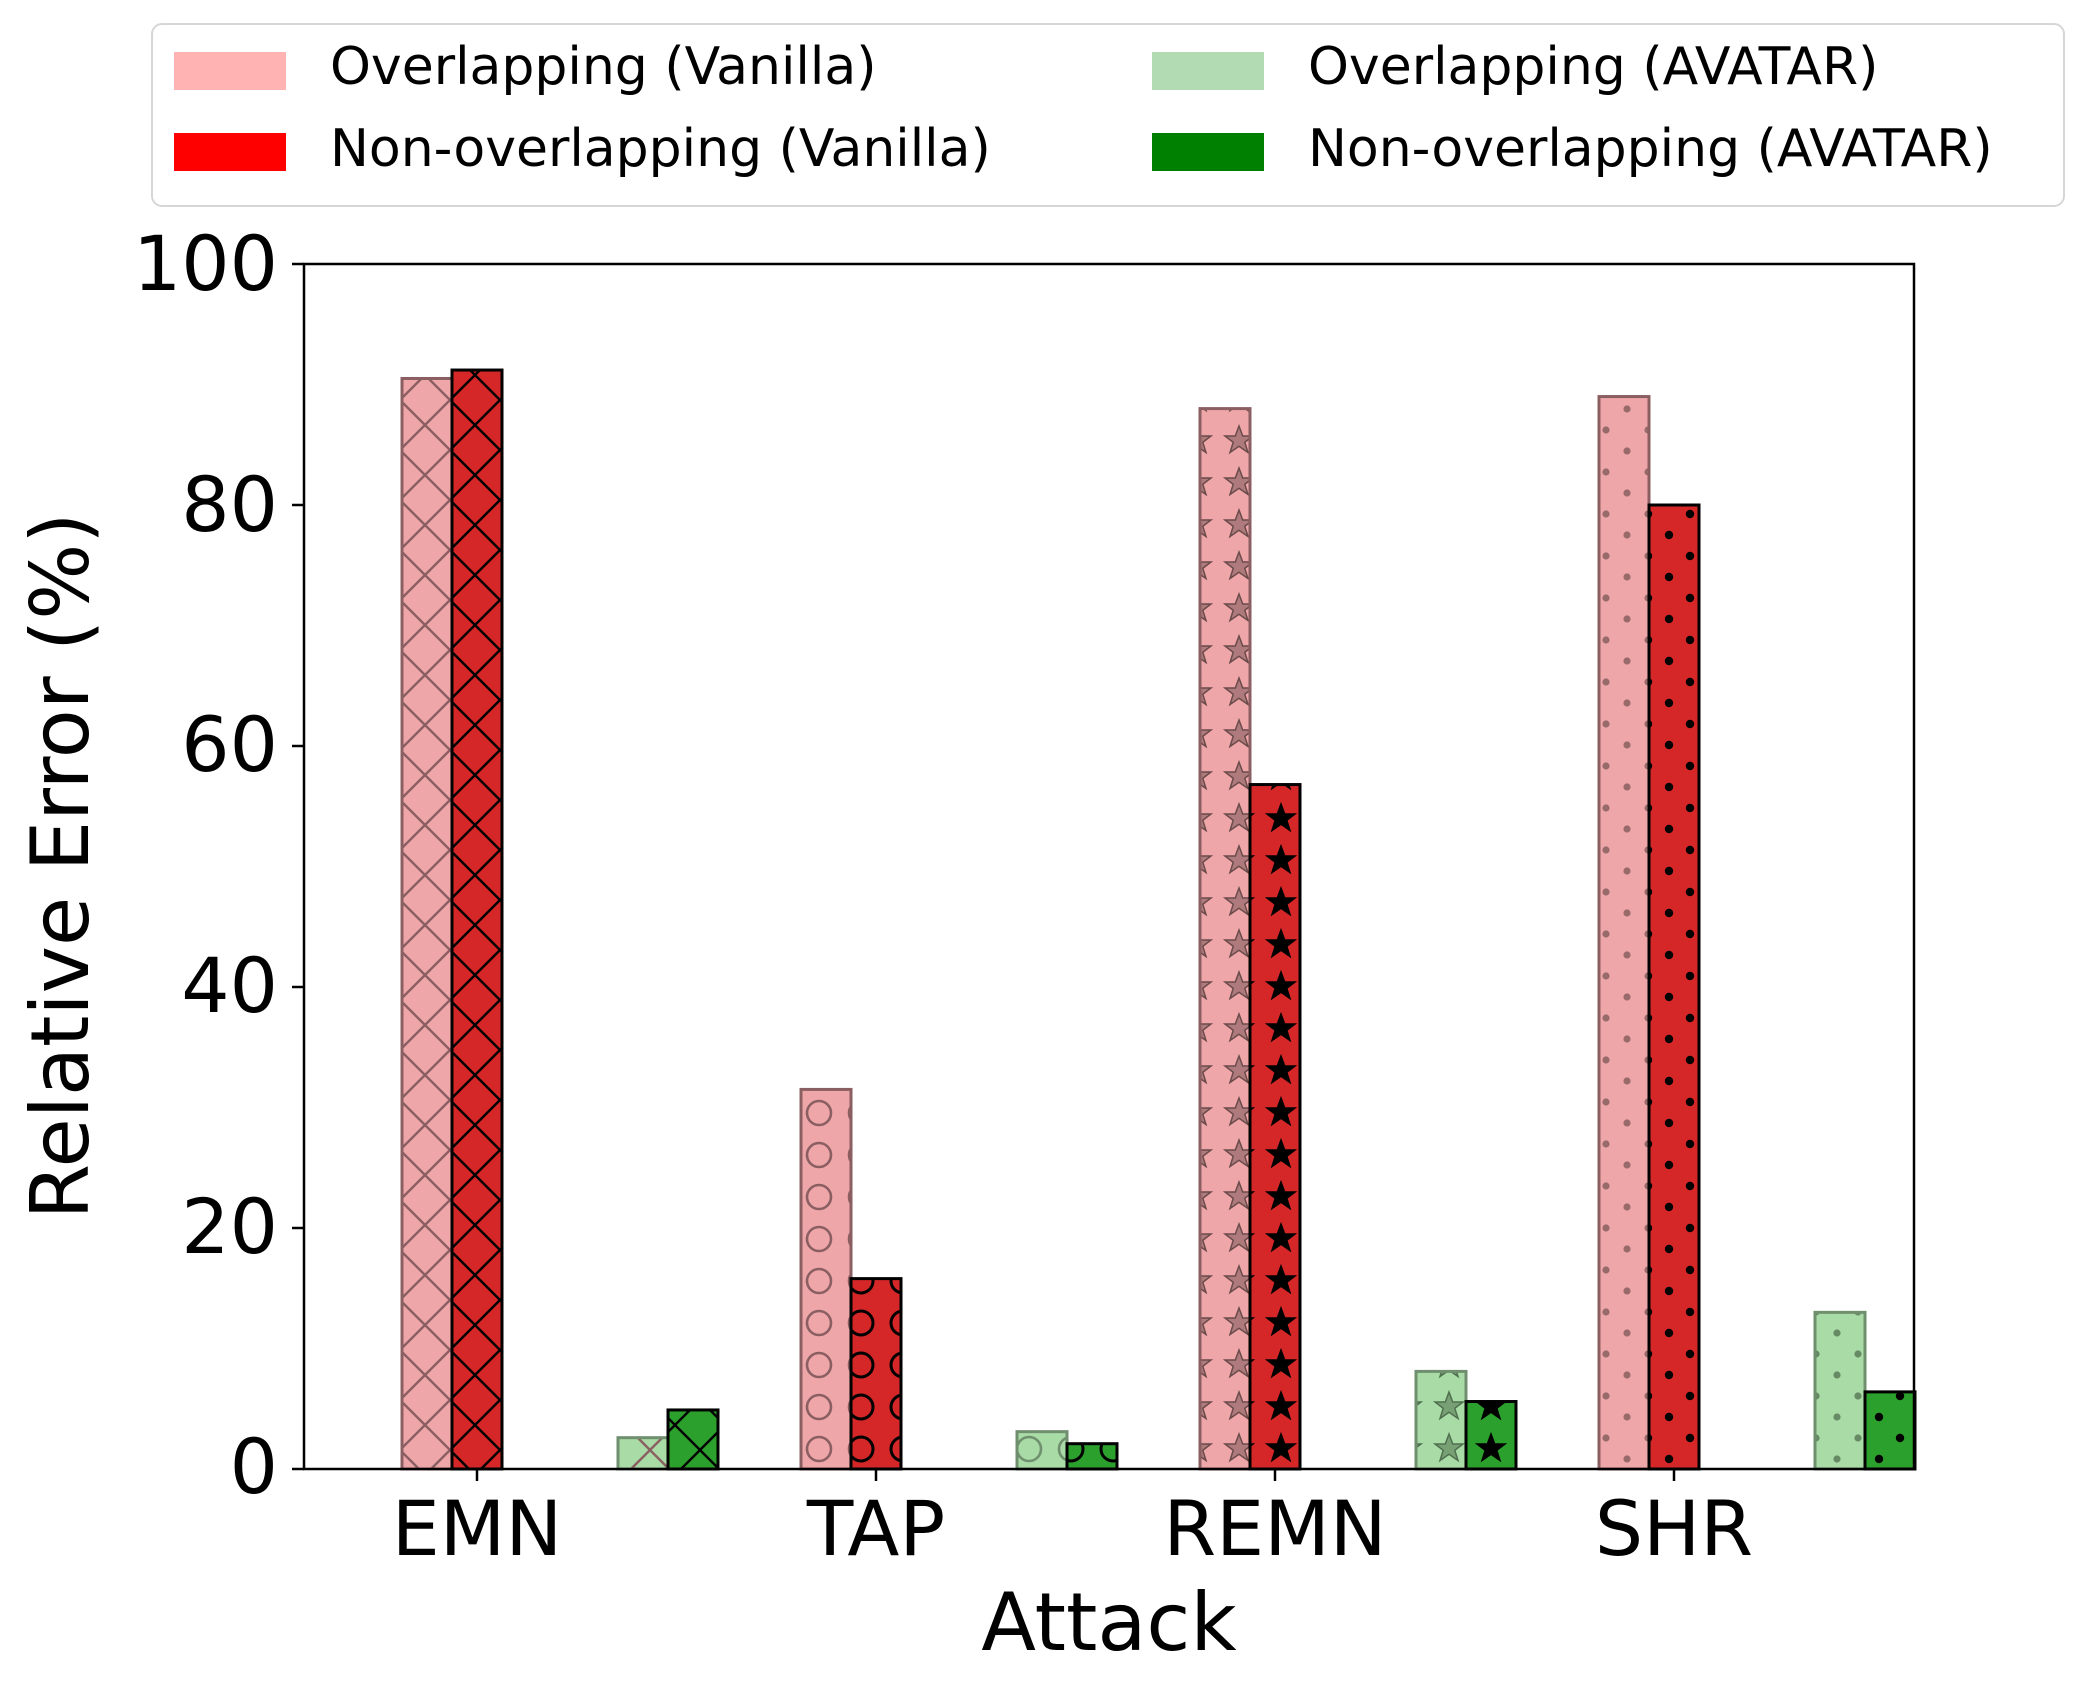 This screenshot has width=2080, height=1686. What do you see at coordinates (254, 1466) in the screenshot?
I see `y-tick-label: 0` at bounding box center [254, 1466].